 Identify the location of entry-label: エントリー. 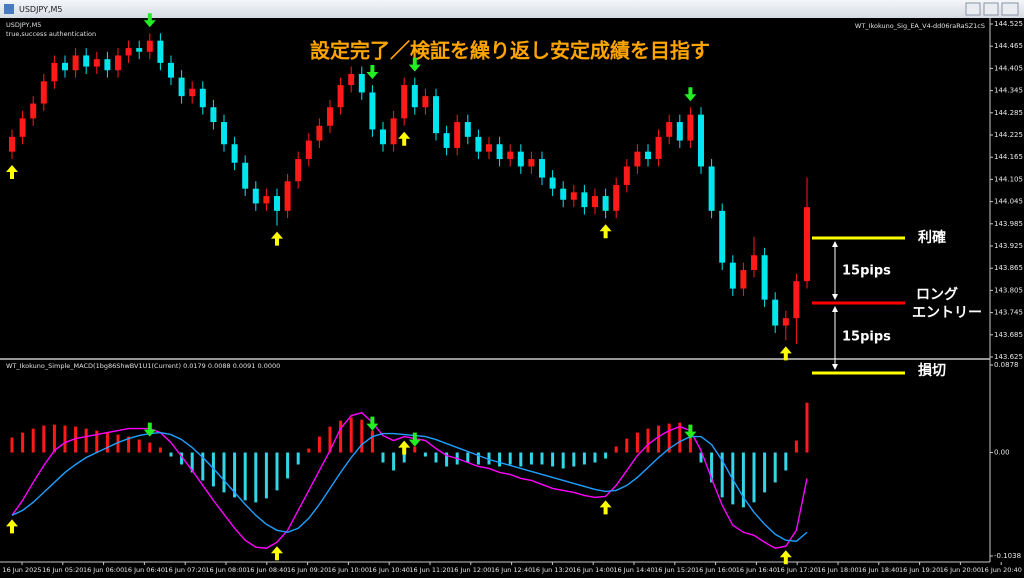
(947, 313).